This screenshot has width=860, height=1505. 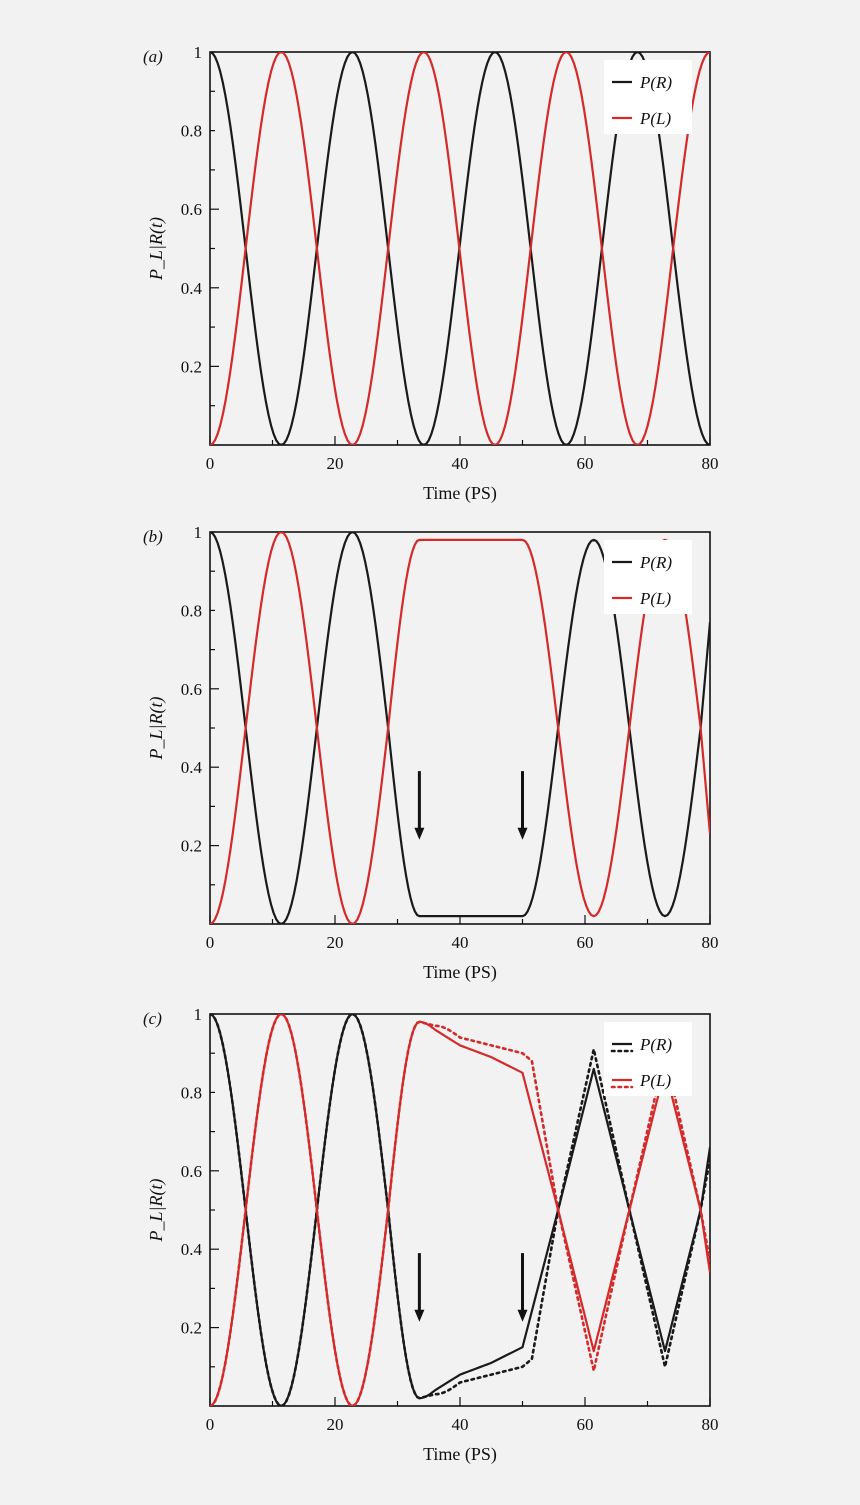 I want to click on panel-label: (b), so click(x=153, y=536).